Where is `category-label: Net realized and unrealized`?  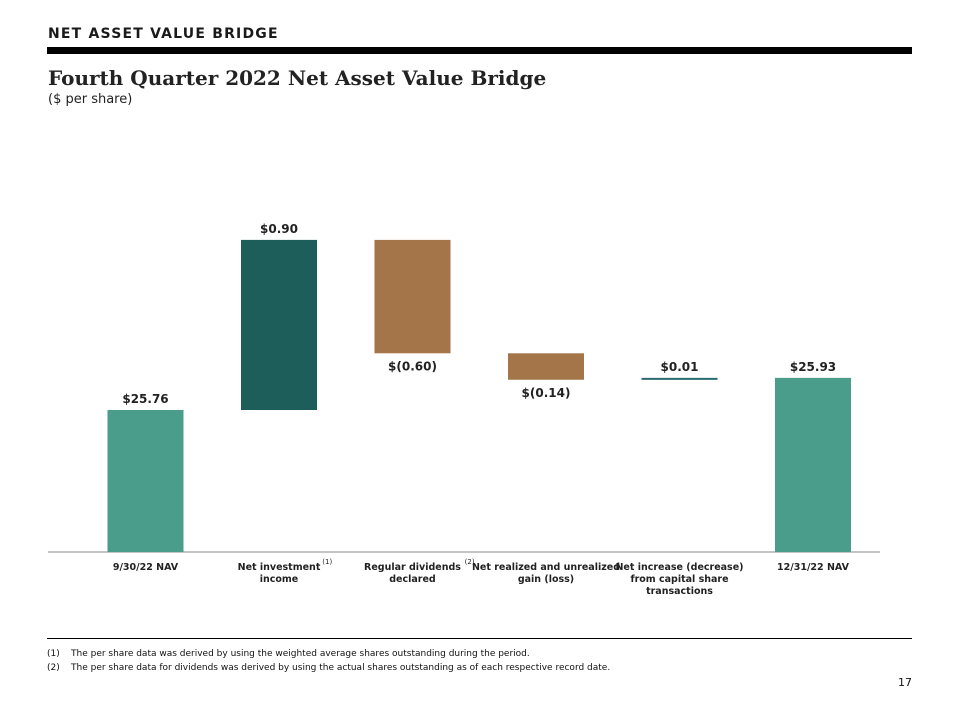 category-label: Net realized and unrealized is located at coordinates (546, 567).